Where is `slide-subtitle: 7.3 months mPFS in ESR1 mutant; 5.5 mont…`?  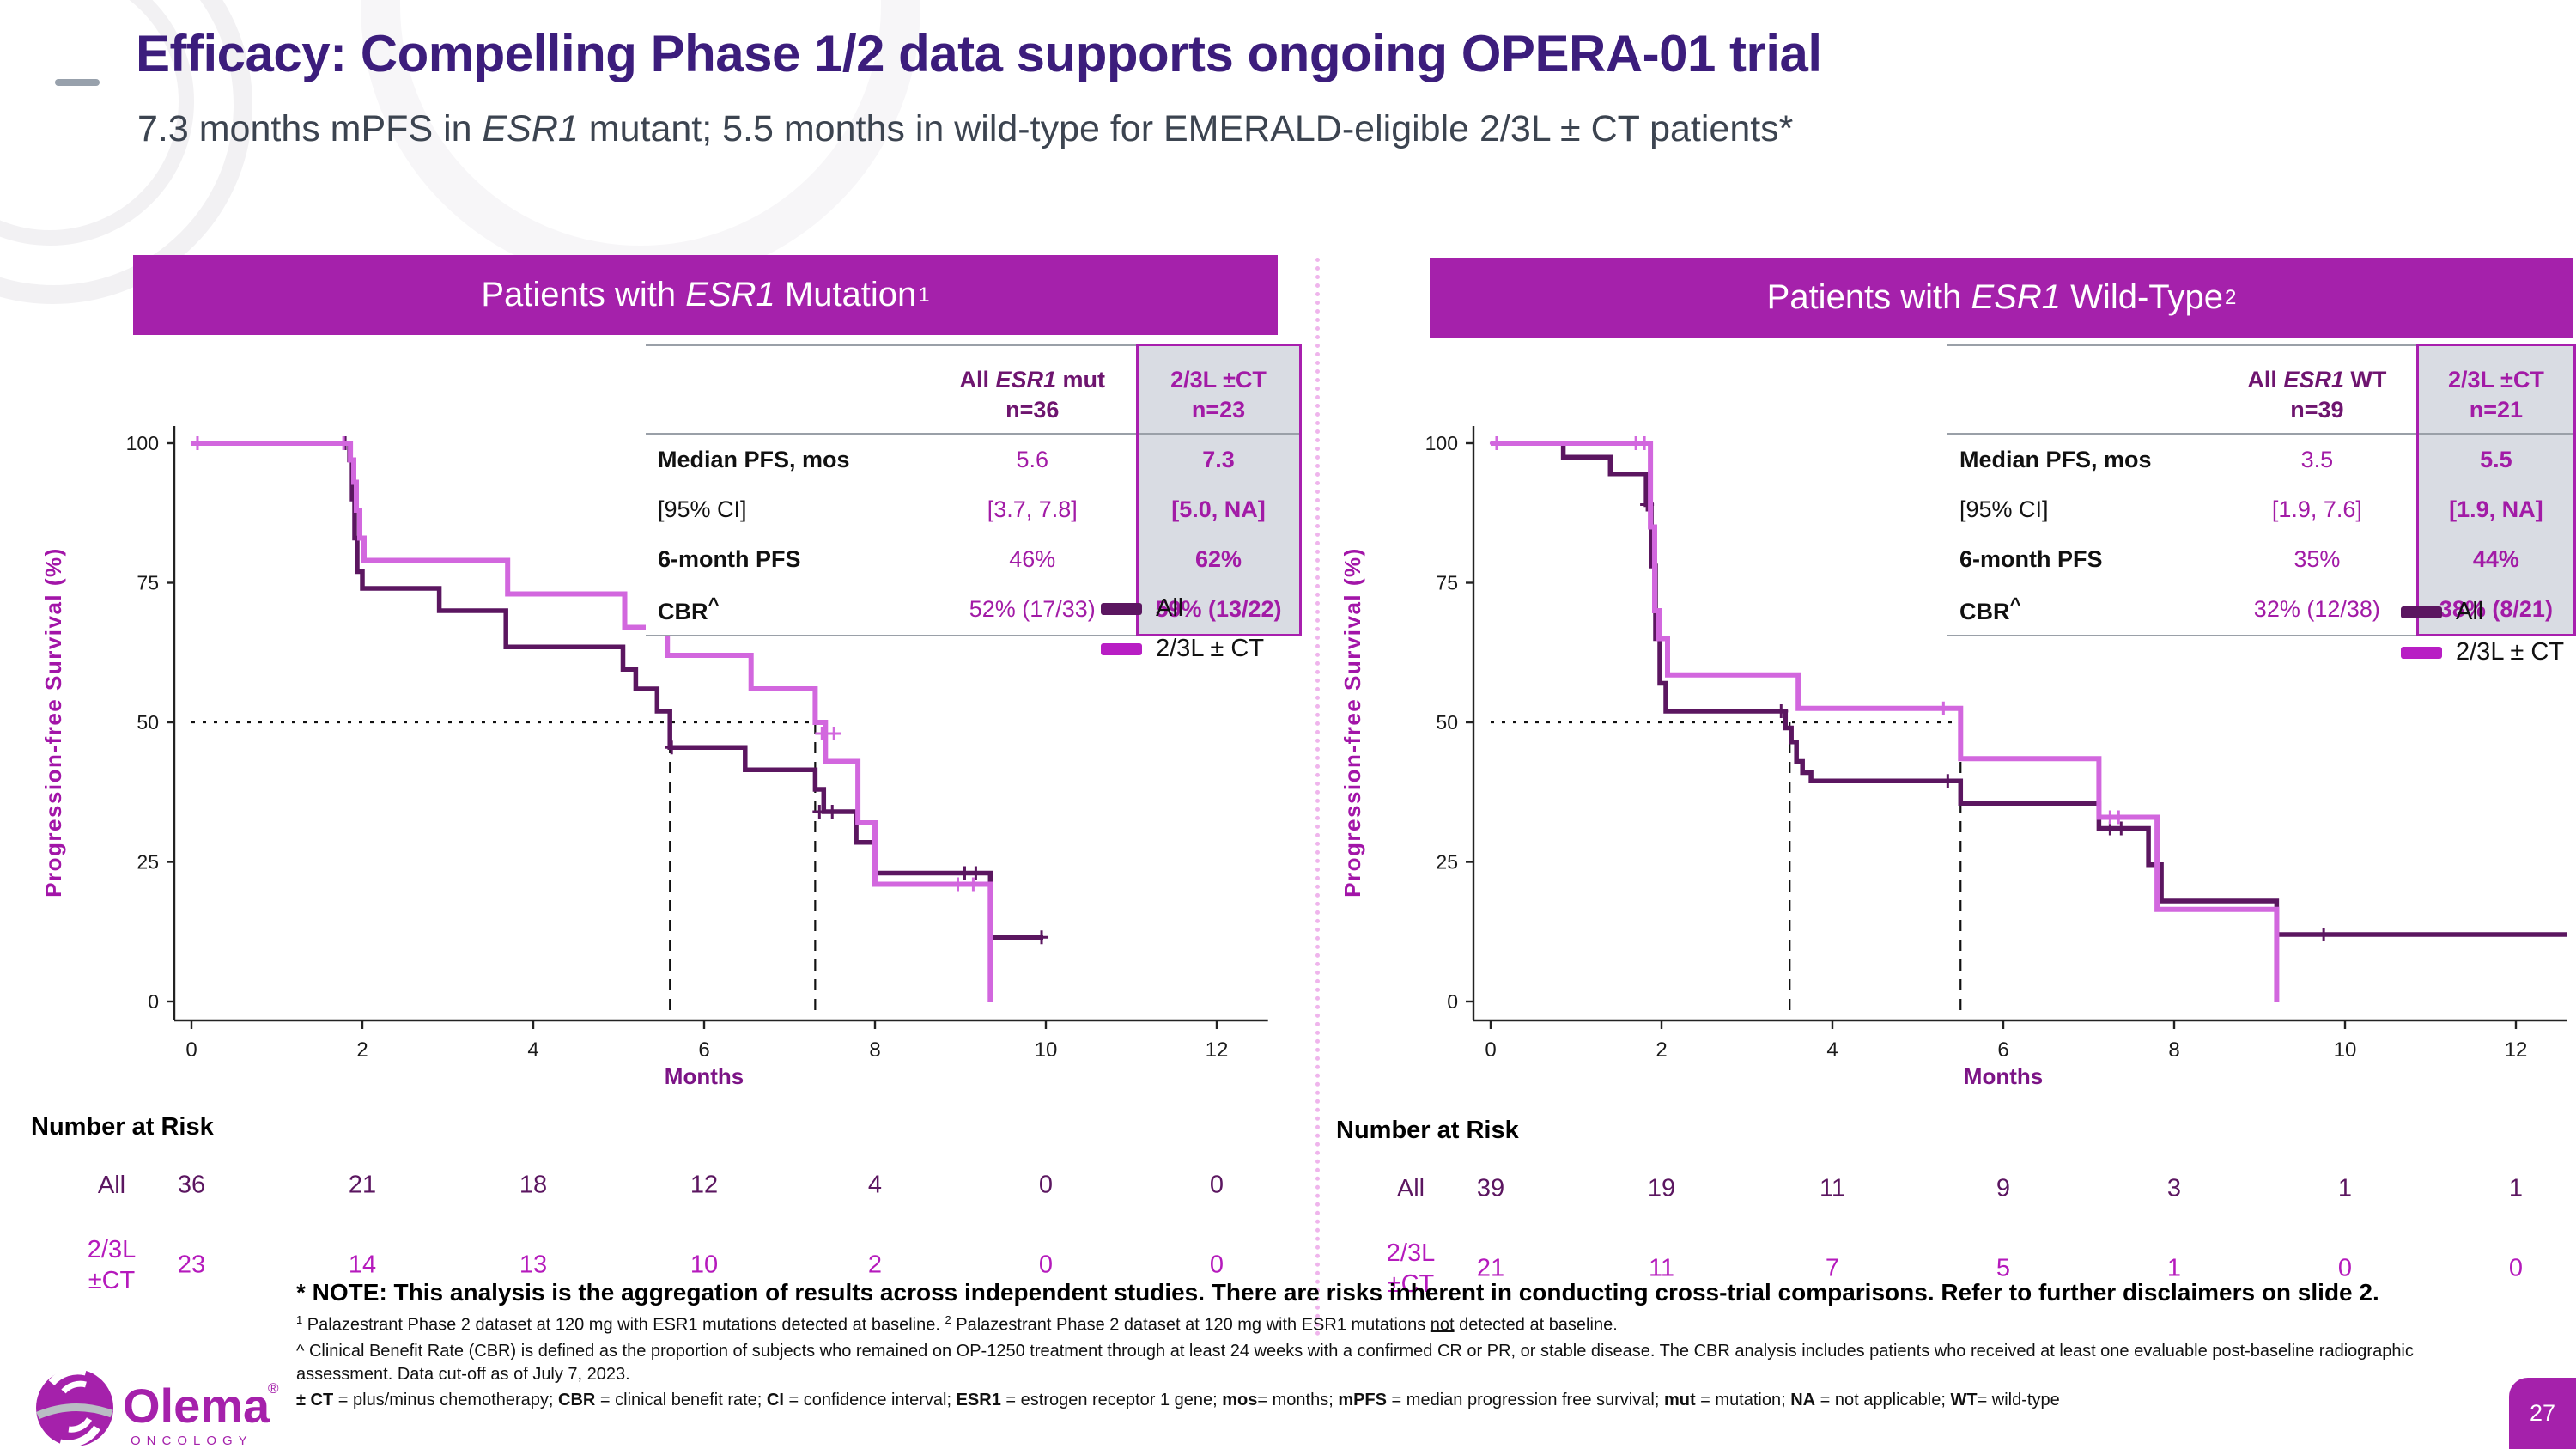 slide-subtitle: 7.3 months mPFS in ESR1 mutant; 5.5 mont… is located at coordinates (965, 129).